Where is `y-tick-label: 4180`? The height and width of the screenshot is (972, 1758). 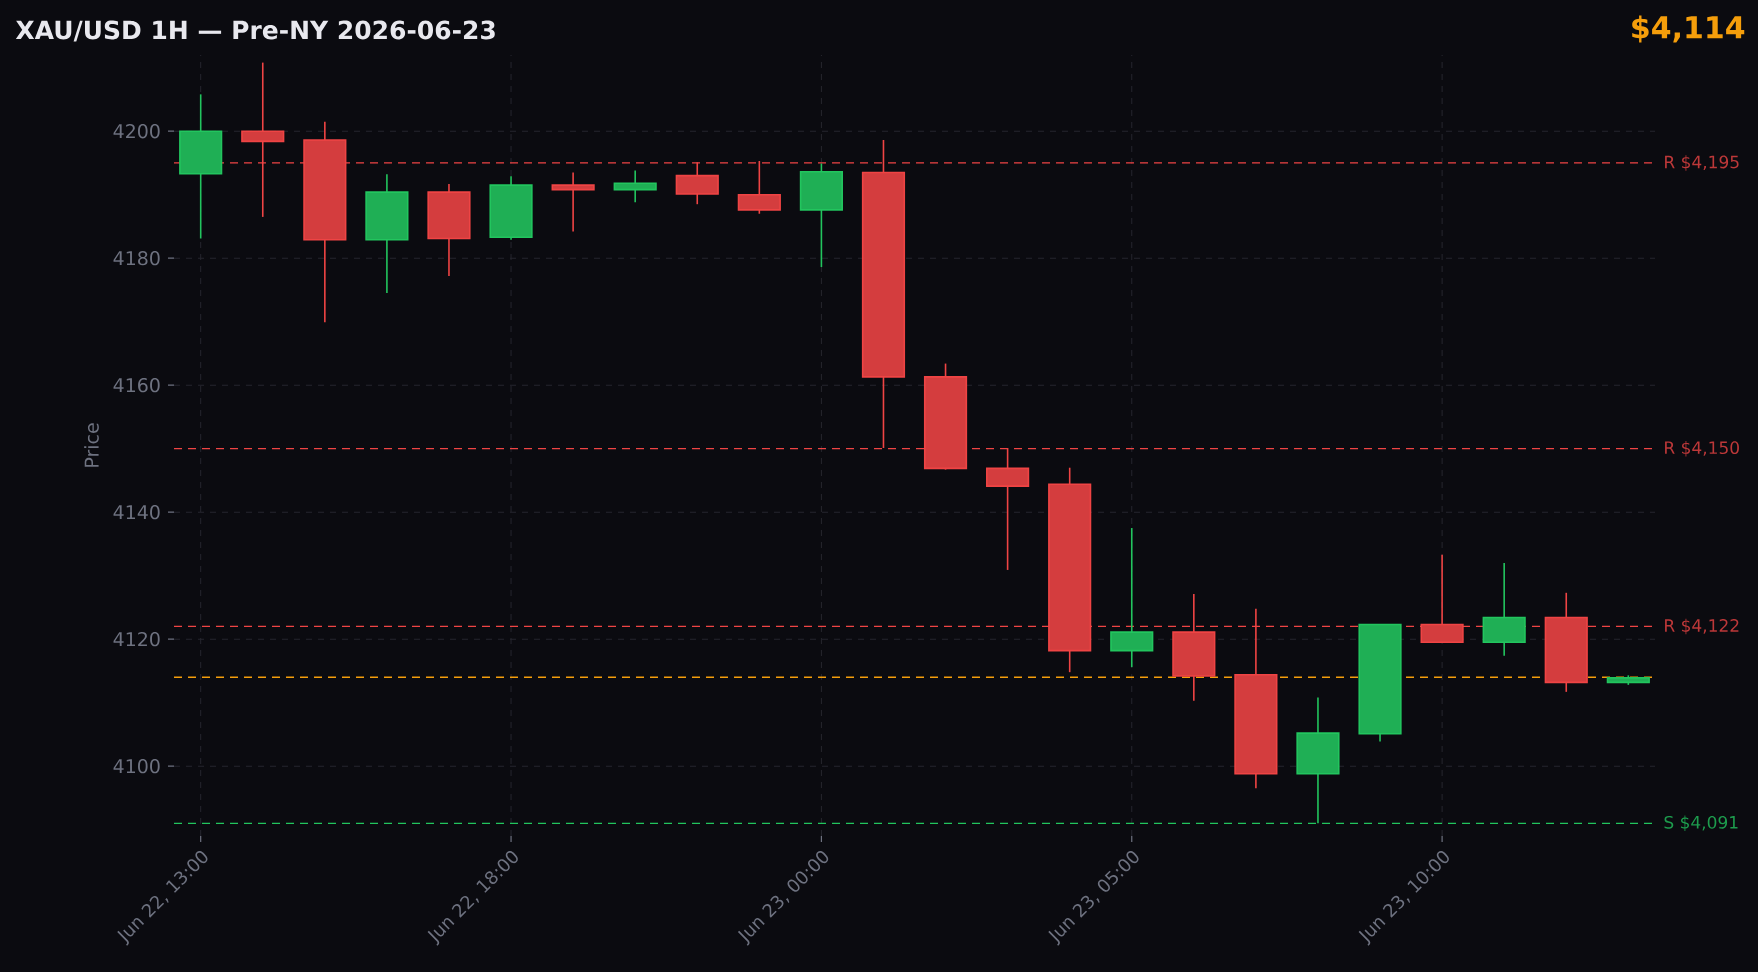 y-tick-label: 4180 is located at coordinates (136, 258).